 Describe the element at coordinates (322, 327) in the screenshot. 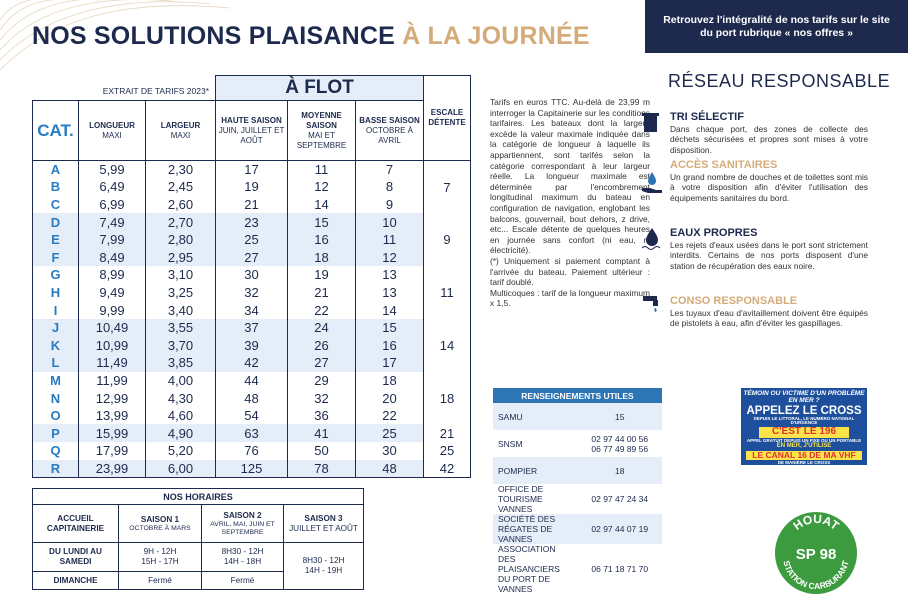

I see `tariff-cell: 24` at that location.